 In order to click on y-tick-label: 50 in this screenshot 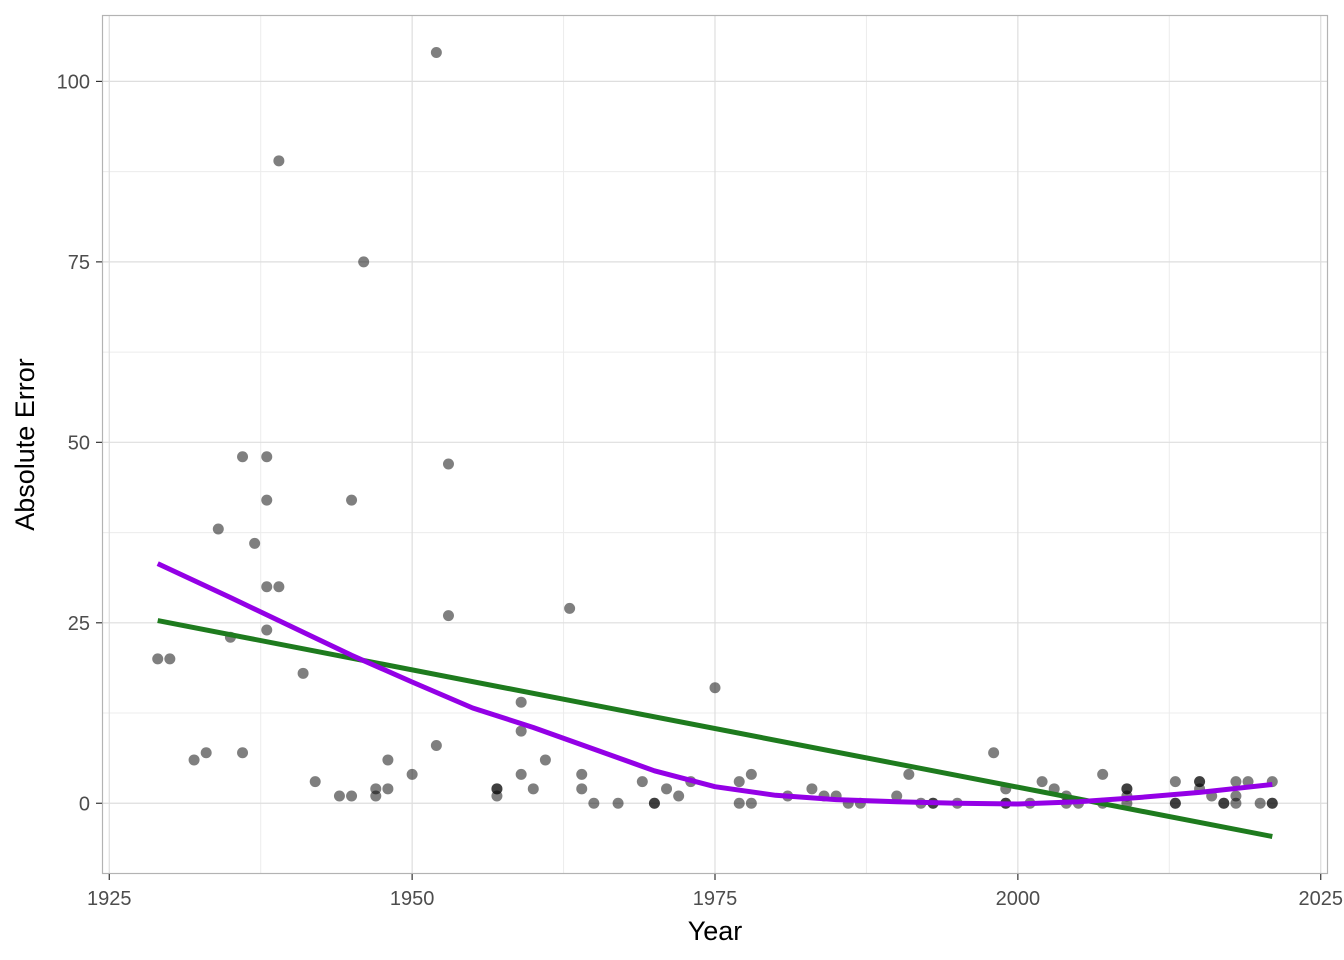, I will do `click(79, 443)`.